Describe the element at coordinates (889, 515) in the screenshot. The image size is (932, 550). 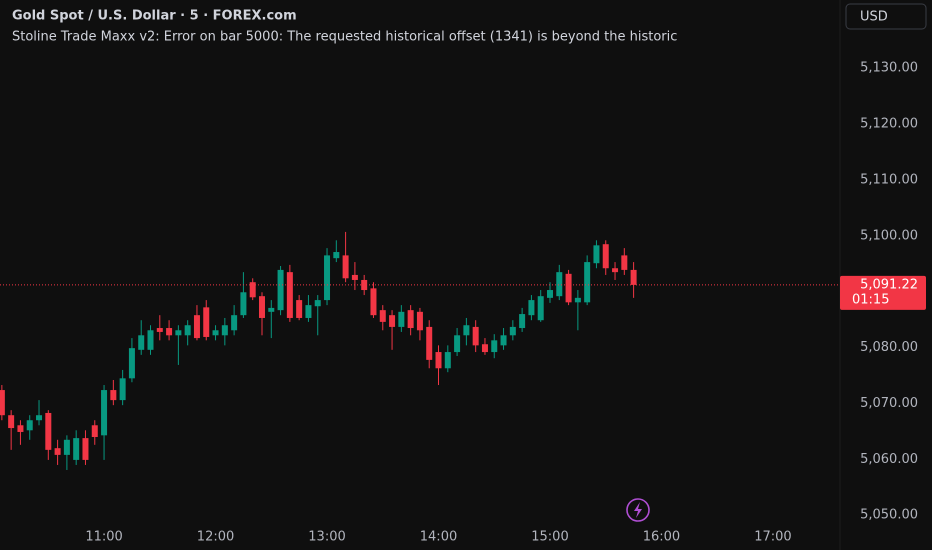
I see `y-tick-label: 5,050.00` at that location.